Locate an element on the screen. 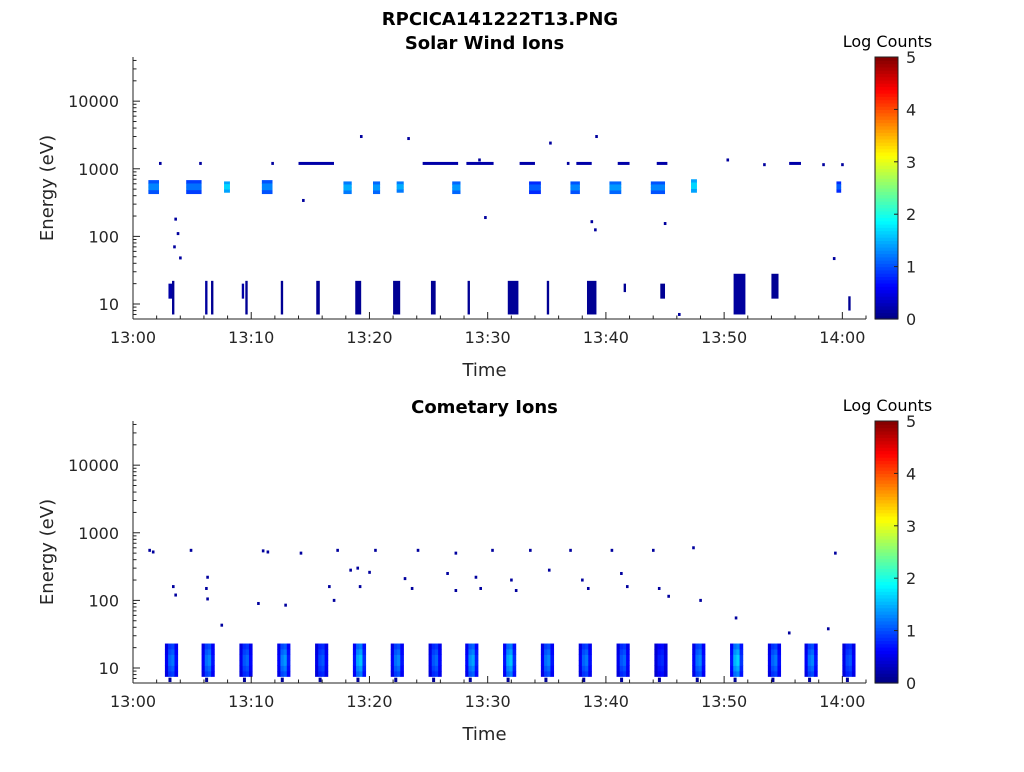 The image size is (1024, 772). colorbar-label: Log Counts is located at coordinates (888, 41).